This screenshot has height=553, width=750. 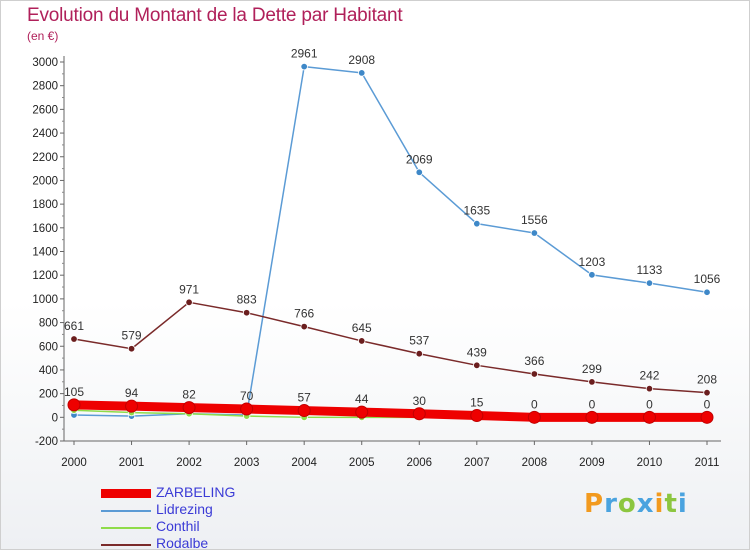 What do you see at coordinates (132, 463) in the screenshot?
I see `x-tick-label: 2001` at bounding box center [132, 463].